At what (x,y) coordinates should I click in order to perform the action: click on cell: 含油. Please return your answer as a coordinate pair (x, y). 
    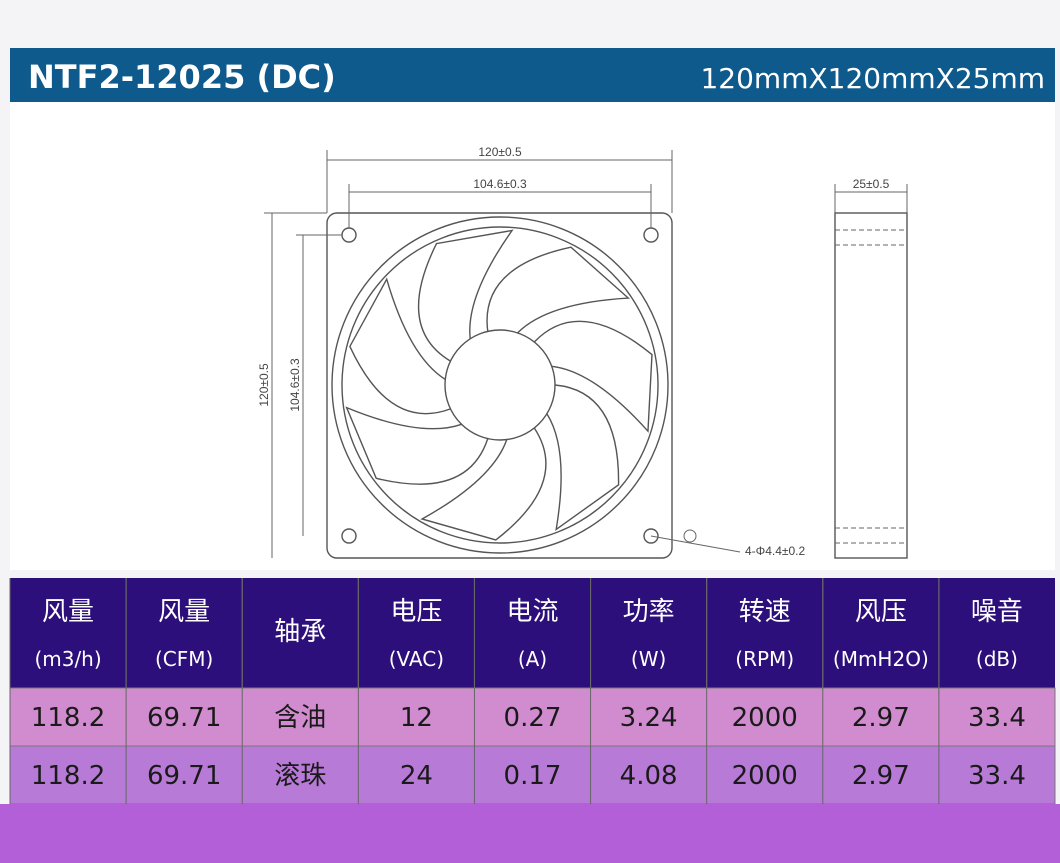
    Looking at the image, I should click on (300, 718).